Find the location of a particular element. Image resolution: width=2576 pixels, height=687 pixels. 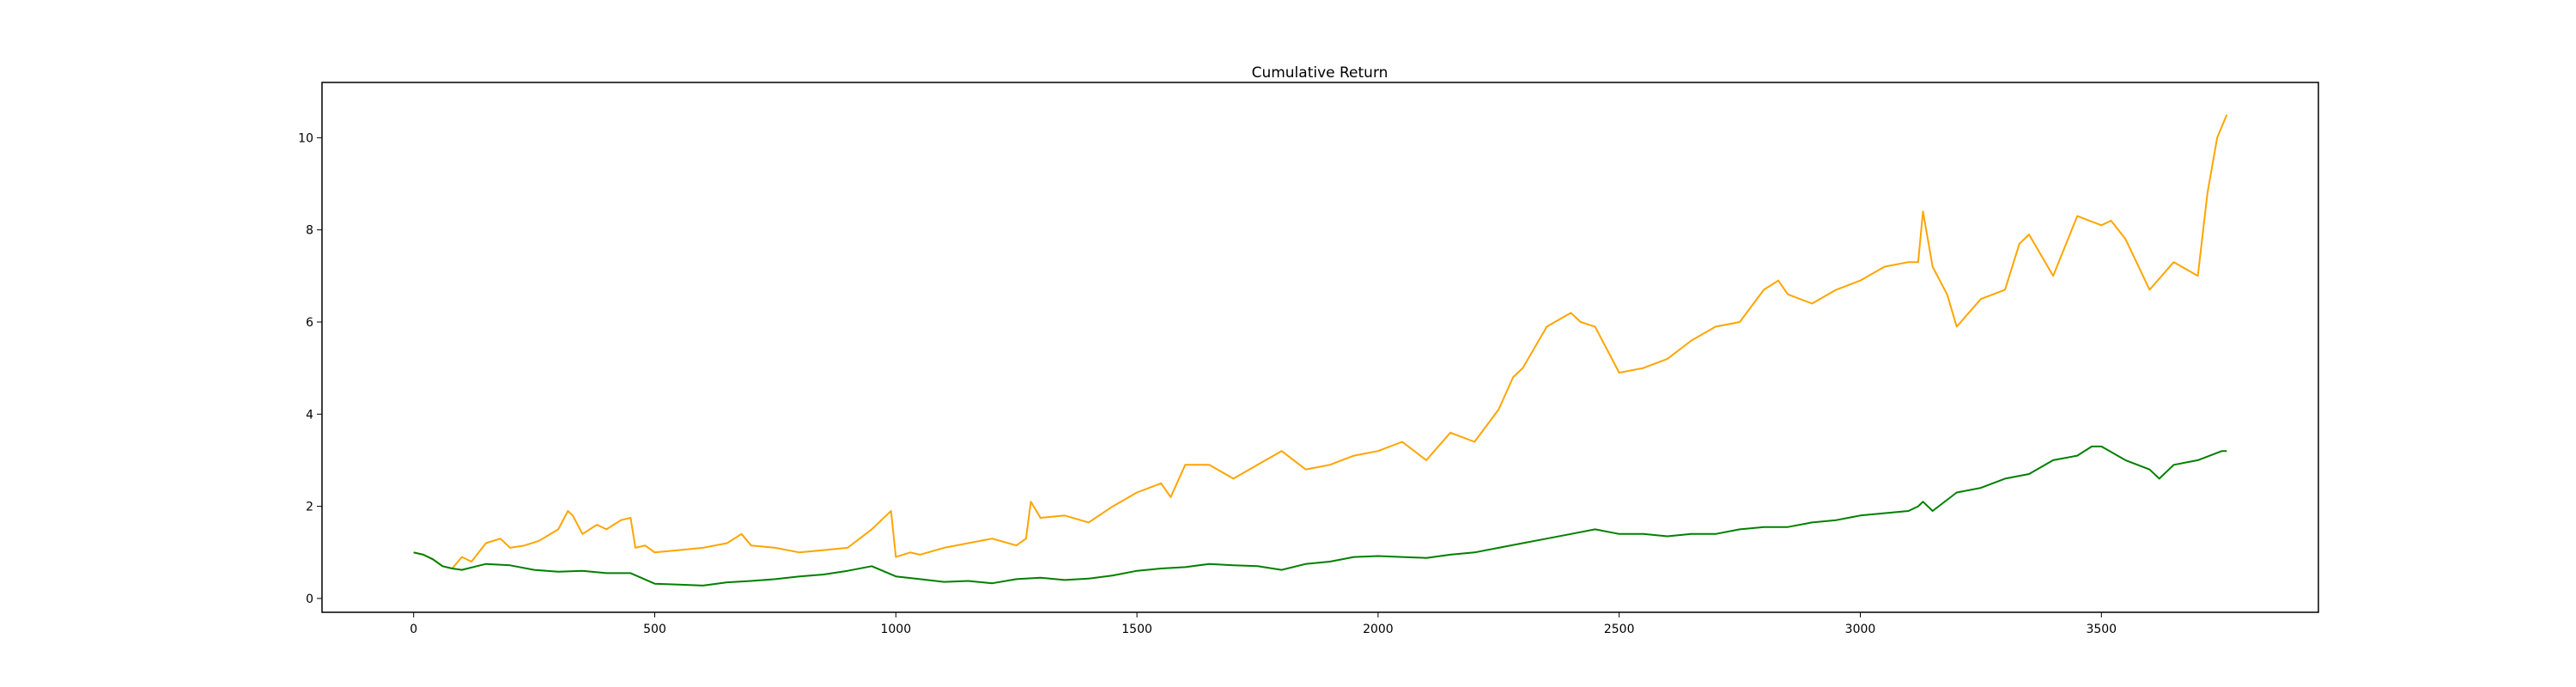

x-axis: 0 500 1000 1500 2000 2500 3000 3500 is located at coordinates (1263, 624).